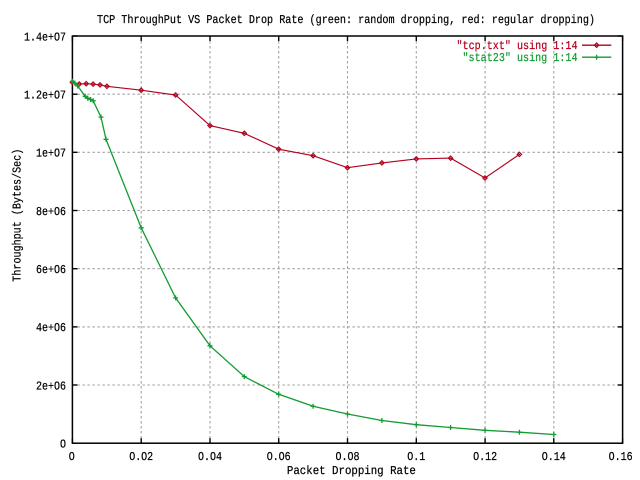  What do you see at coordinates (51, 154) in the screenshot?
I see `svg-text: 1e+O7` at bounding box center [51, 154].